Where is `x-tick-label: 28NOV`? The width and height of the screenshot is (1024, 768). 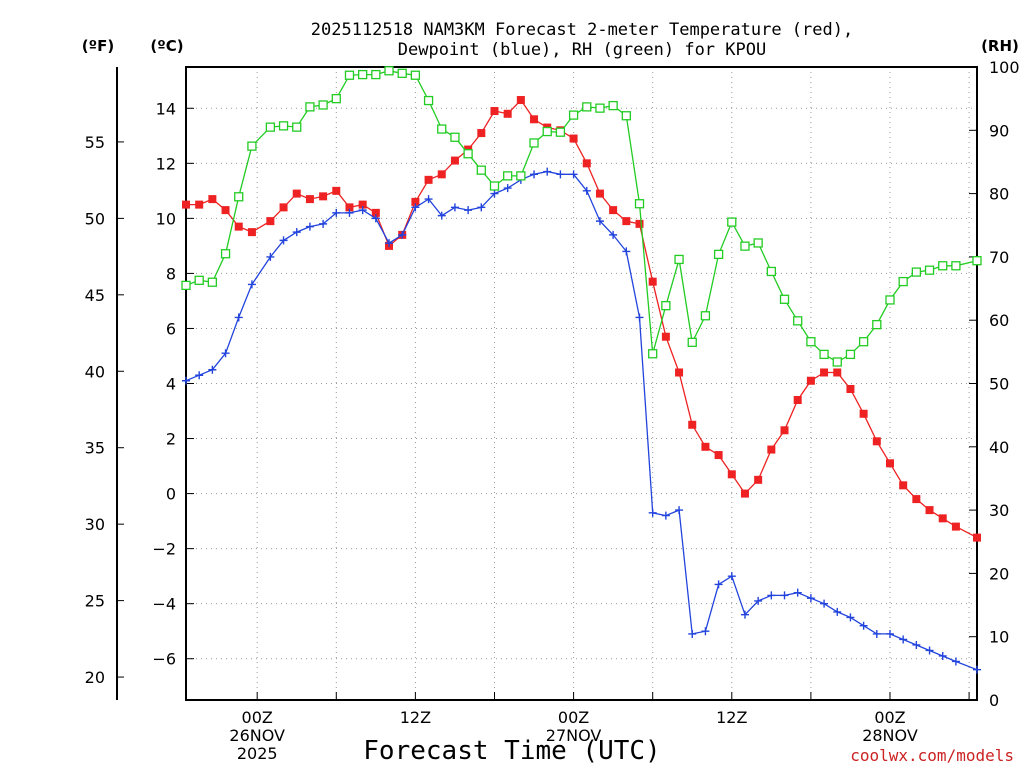 x-tick-label: 28NOV is located at coordinates (890, 735).